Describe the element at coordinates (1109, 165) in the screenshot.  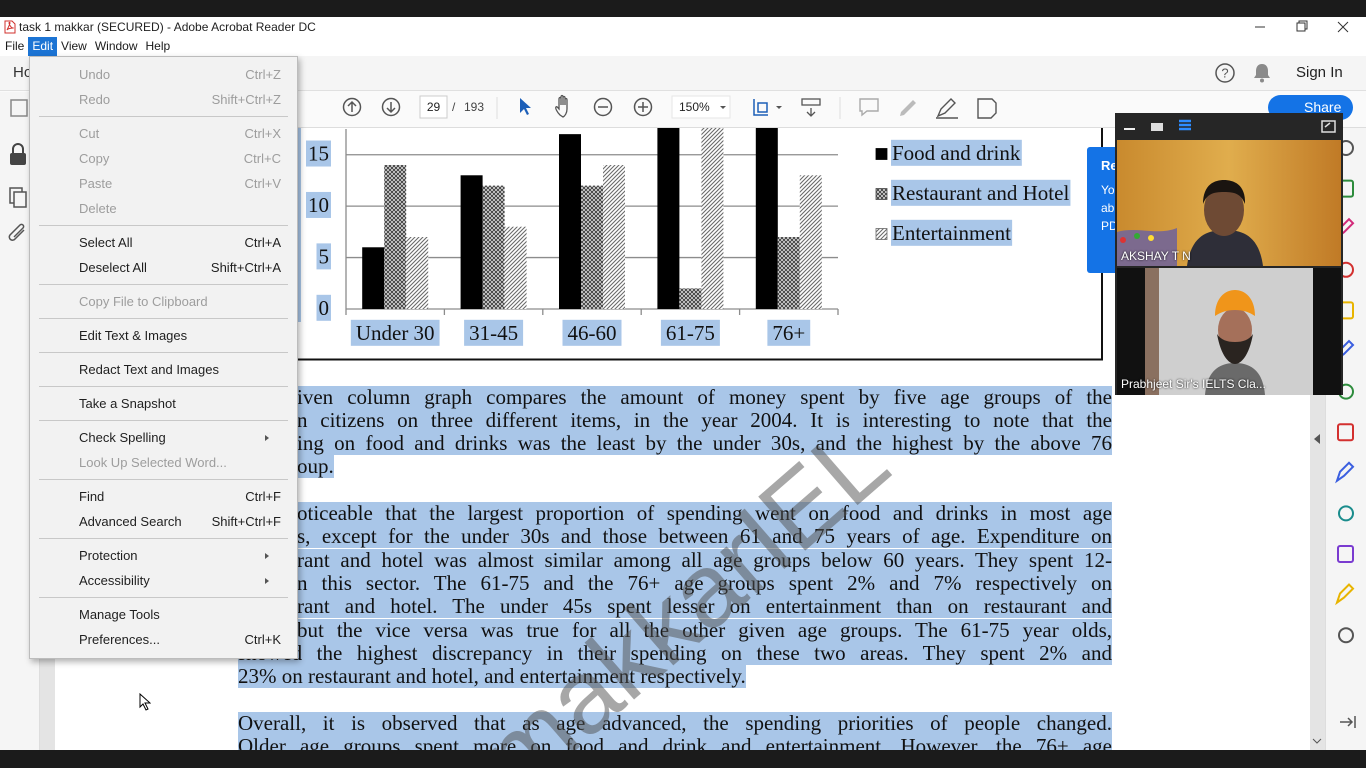
I see `callout-text: Re` at that location.